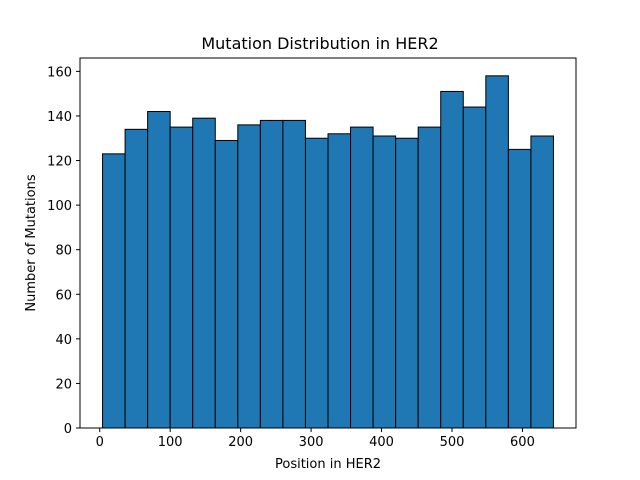  I want to click on y-tick-label: 160, so click(59, 72).